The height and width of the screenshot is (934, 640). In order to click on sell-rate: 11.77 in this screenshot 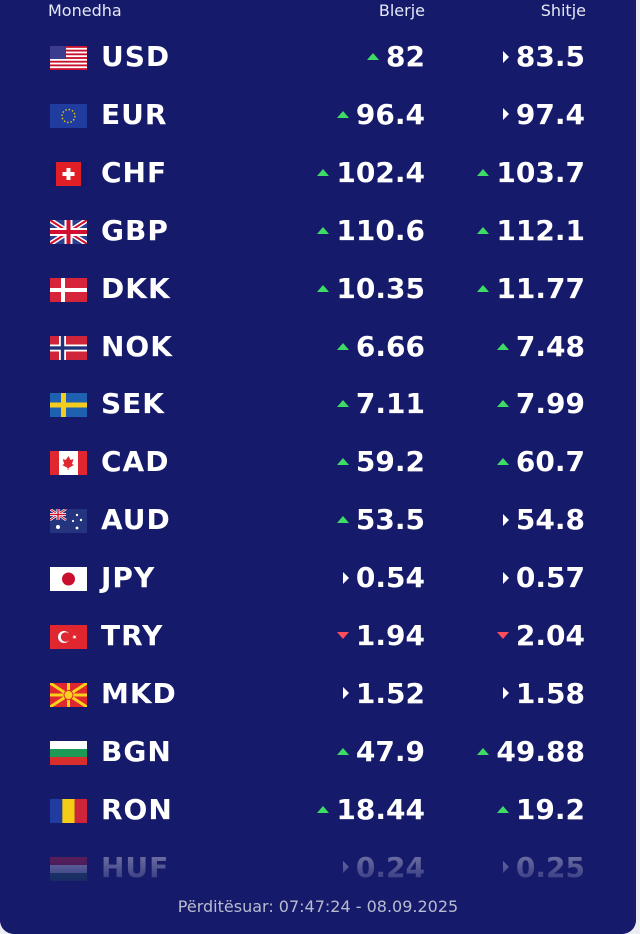, I will do `click(531, 288)`.